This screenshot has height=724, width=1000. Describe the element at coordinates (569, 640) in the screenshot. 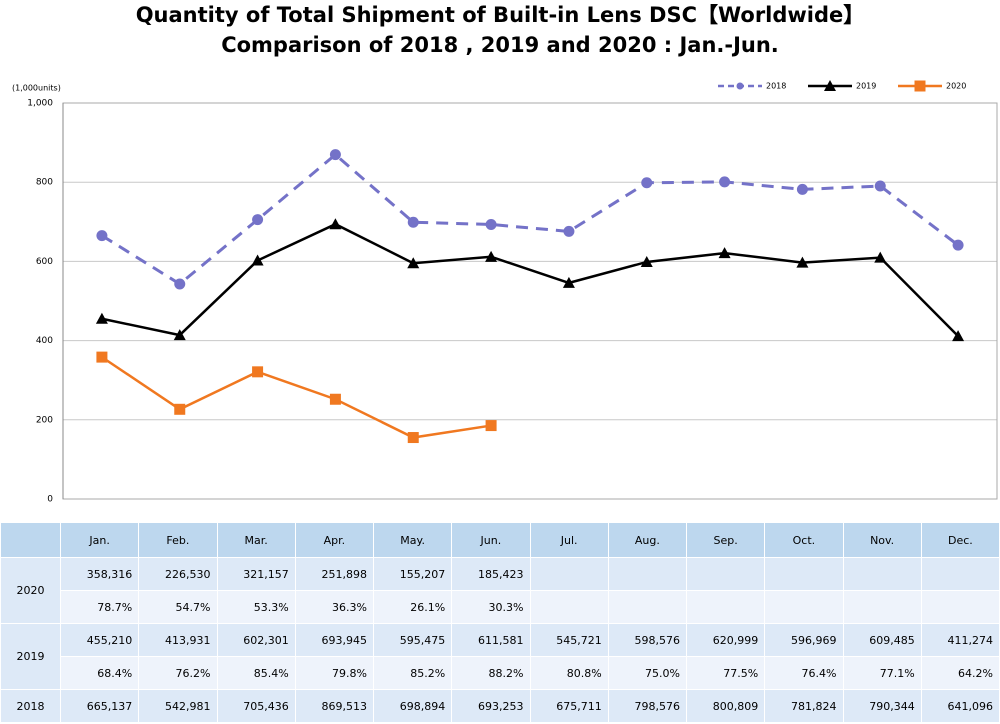

I see `value-cell: 545,721` at that location.